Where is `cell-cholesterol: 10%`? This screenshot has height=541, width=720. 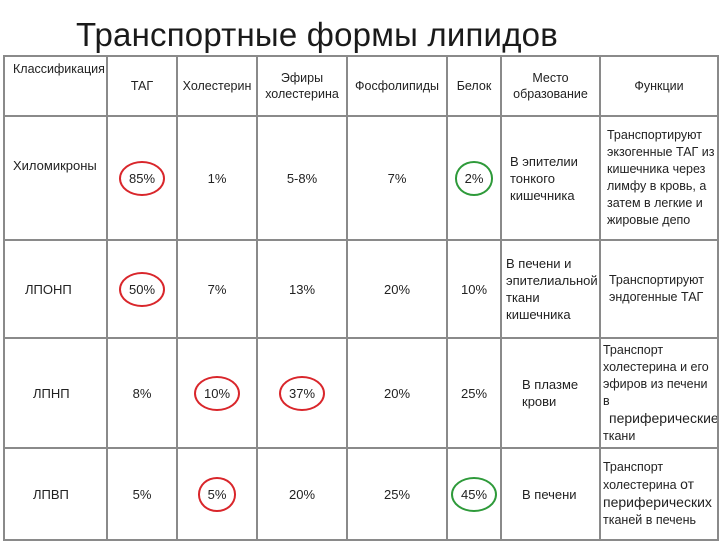
cell-cholesterol: 10% is located at coordinates (217, 393).